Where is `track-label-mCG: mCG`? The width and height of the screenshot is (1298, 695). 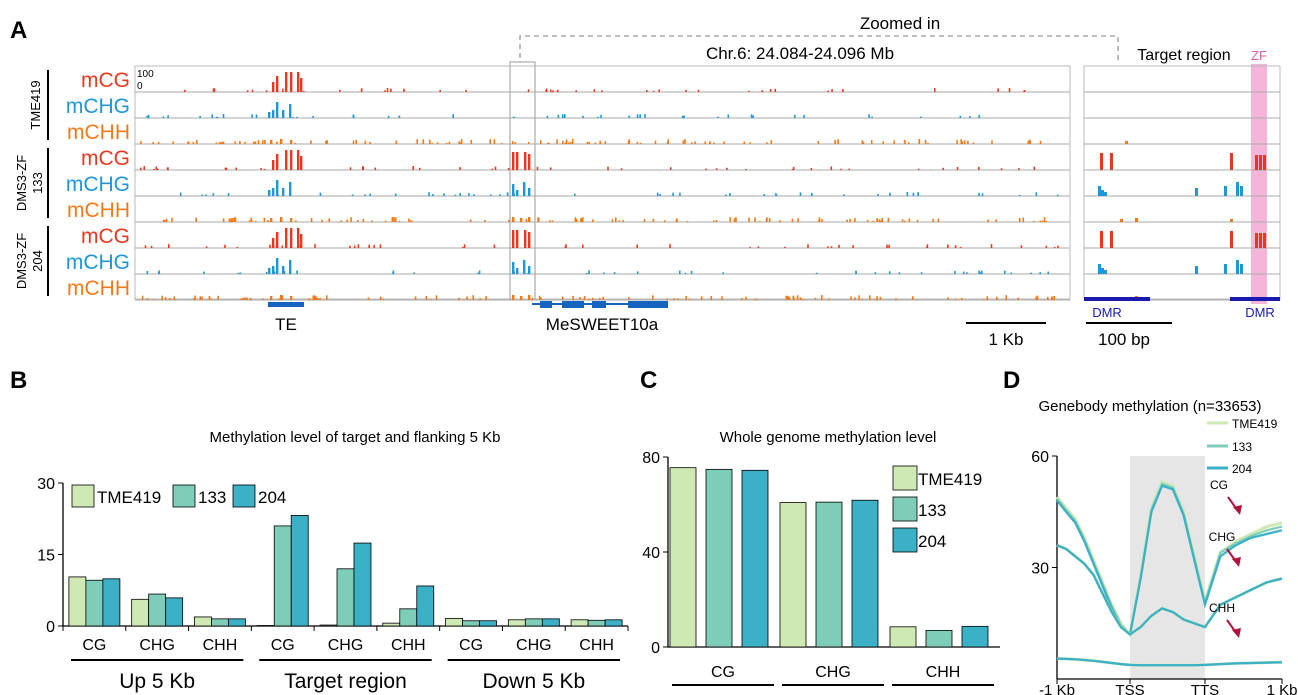
track-label-mCG: mCG is located at coordinates (105, 158).